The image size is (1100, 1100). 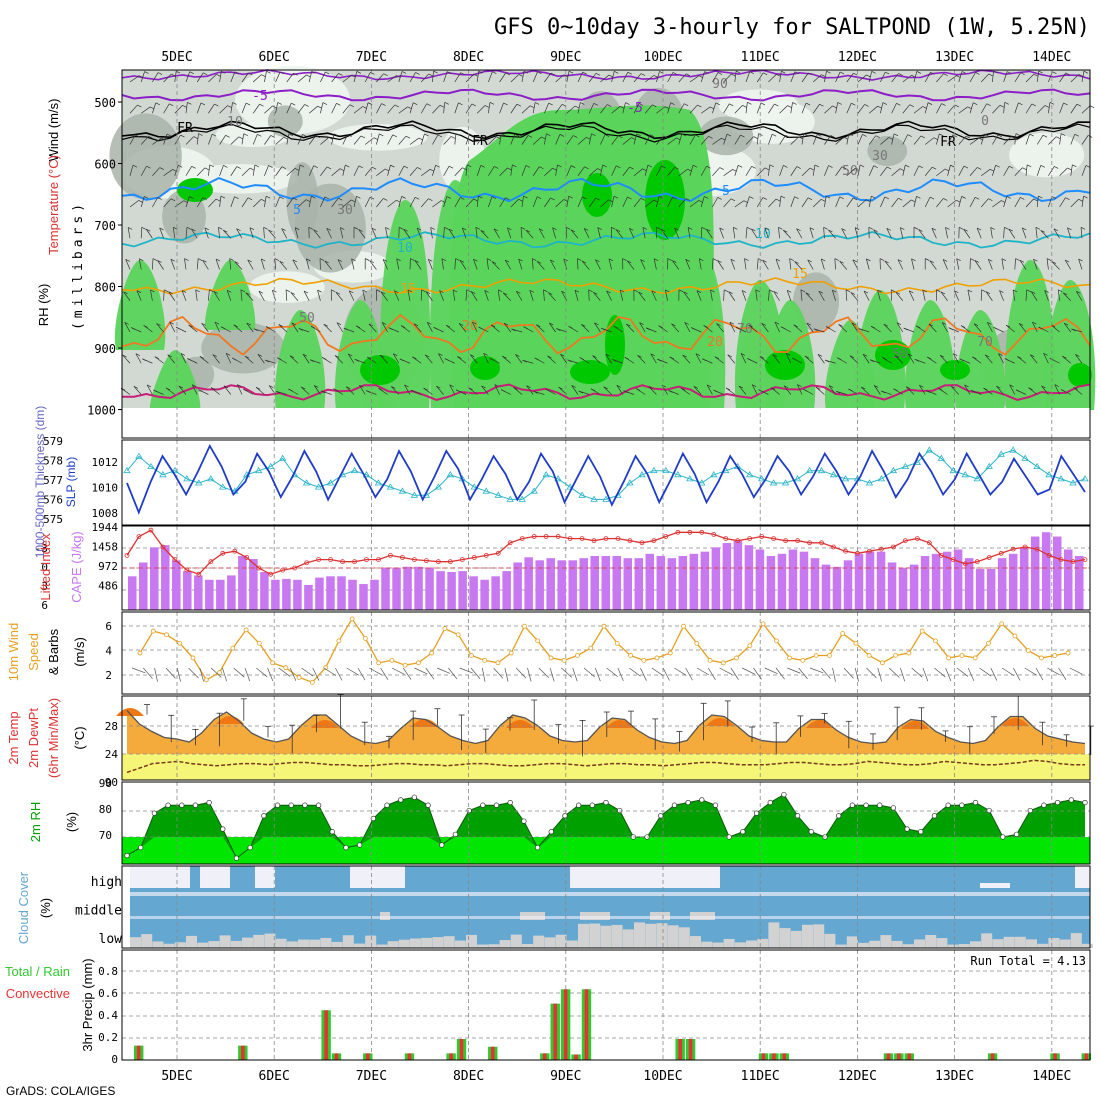 I want to click on precip-tick-label: 0, so click(x=114, y=1059).